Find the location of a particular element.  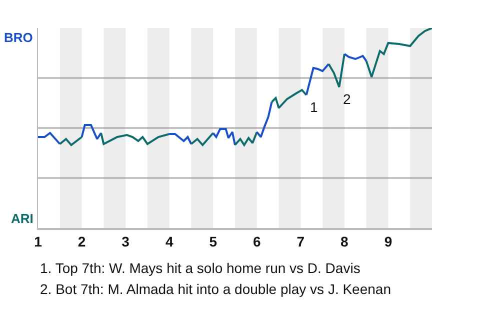

x-tick-label: 4 is located at coordinates (169, 242).